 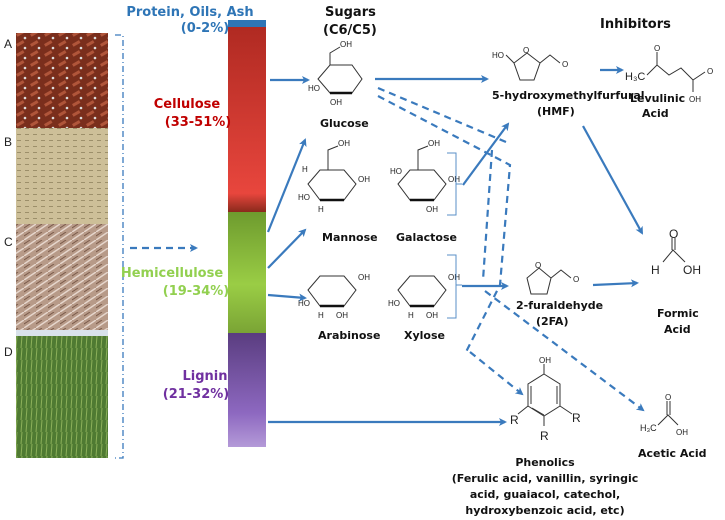 What do you see at coordinates (62, 80) in the screenshot?
I see `photo-a` at bounding box center [62, 80].